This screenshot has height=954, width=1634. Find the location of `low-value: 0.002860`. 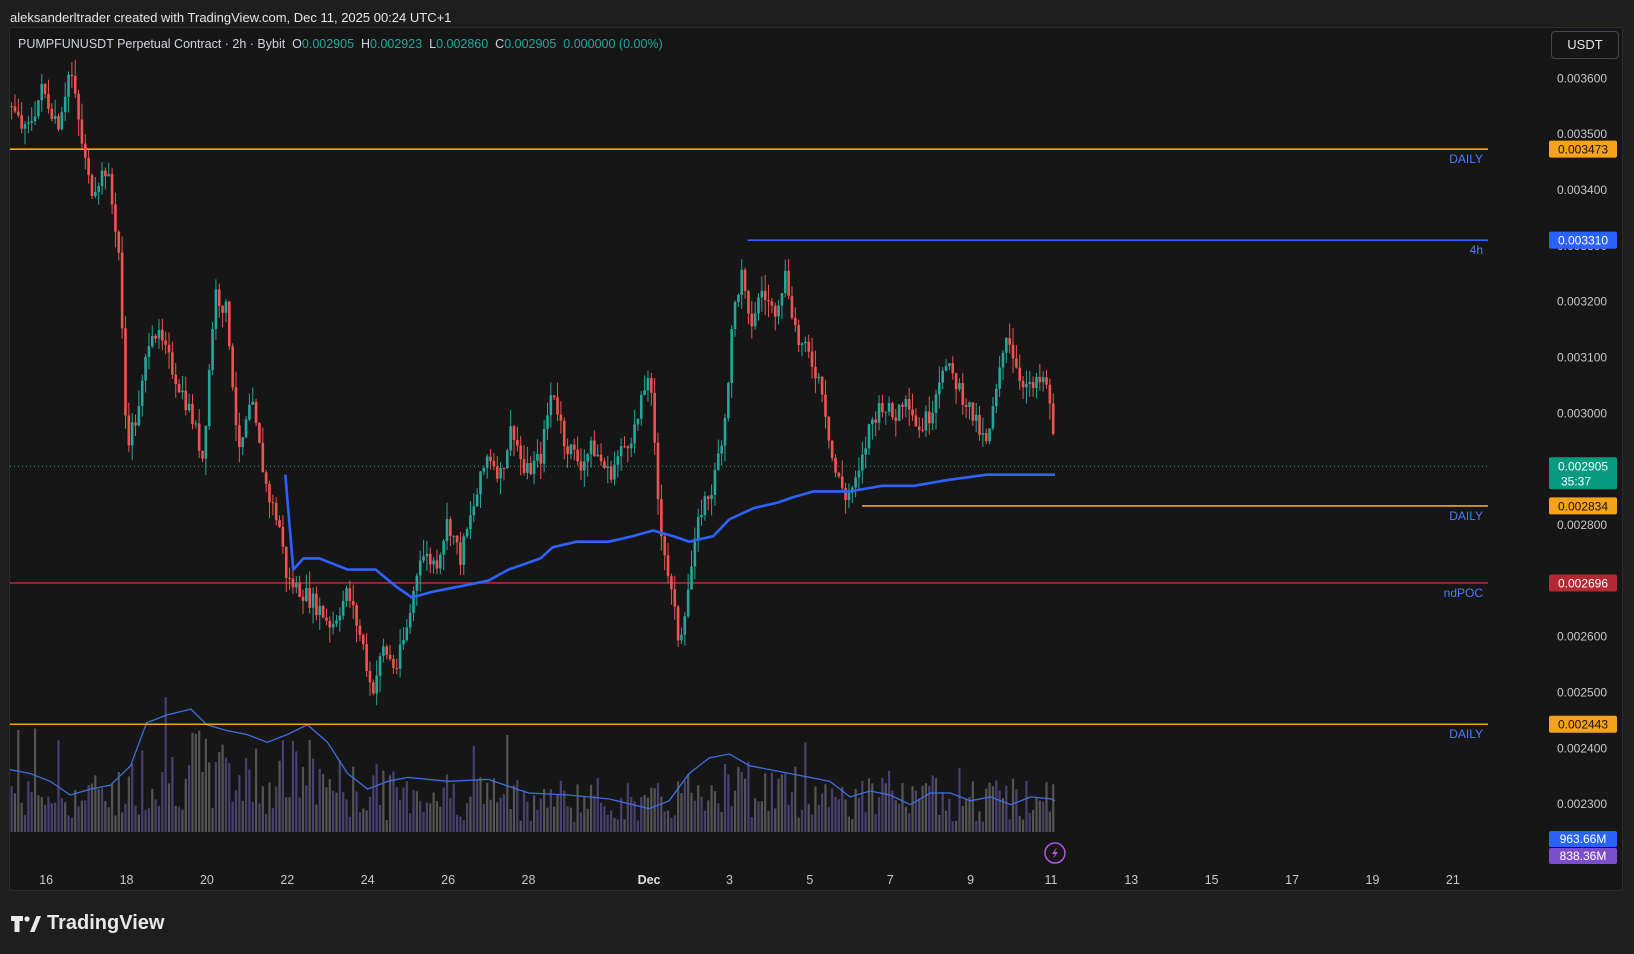

low-value: 0.002860 is located at coordinates (462, 44).